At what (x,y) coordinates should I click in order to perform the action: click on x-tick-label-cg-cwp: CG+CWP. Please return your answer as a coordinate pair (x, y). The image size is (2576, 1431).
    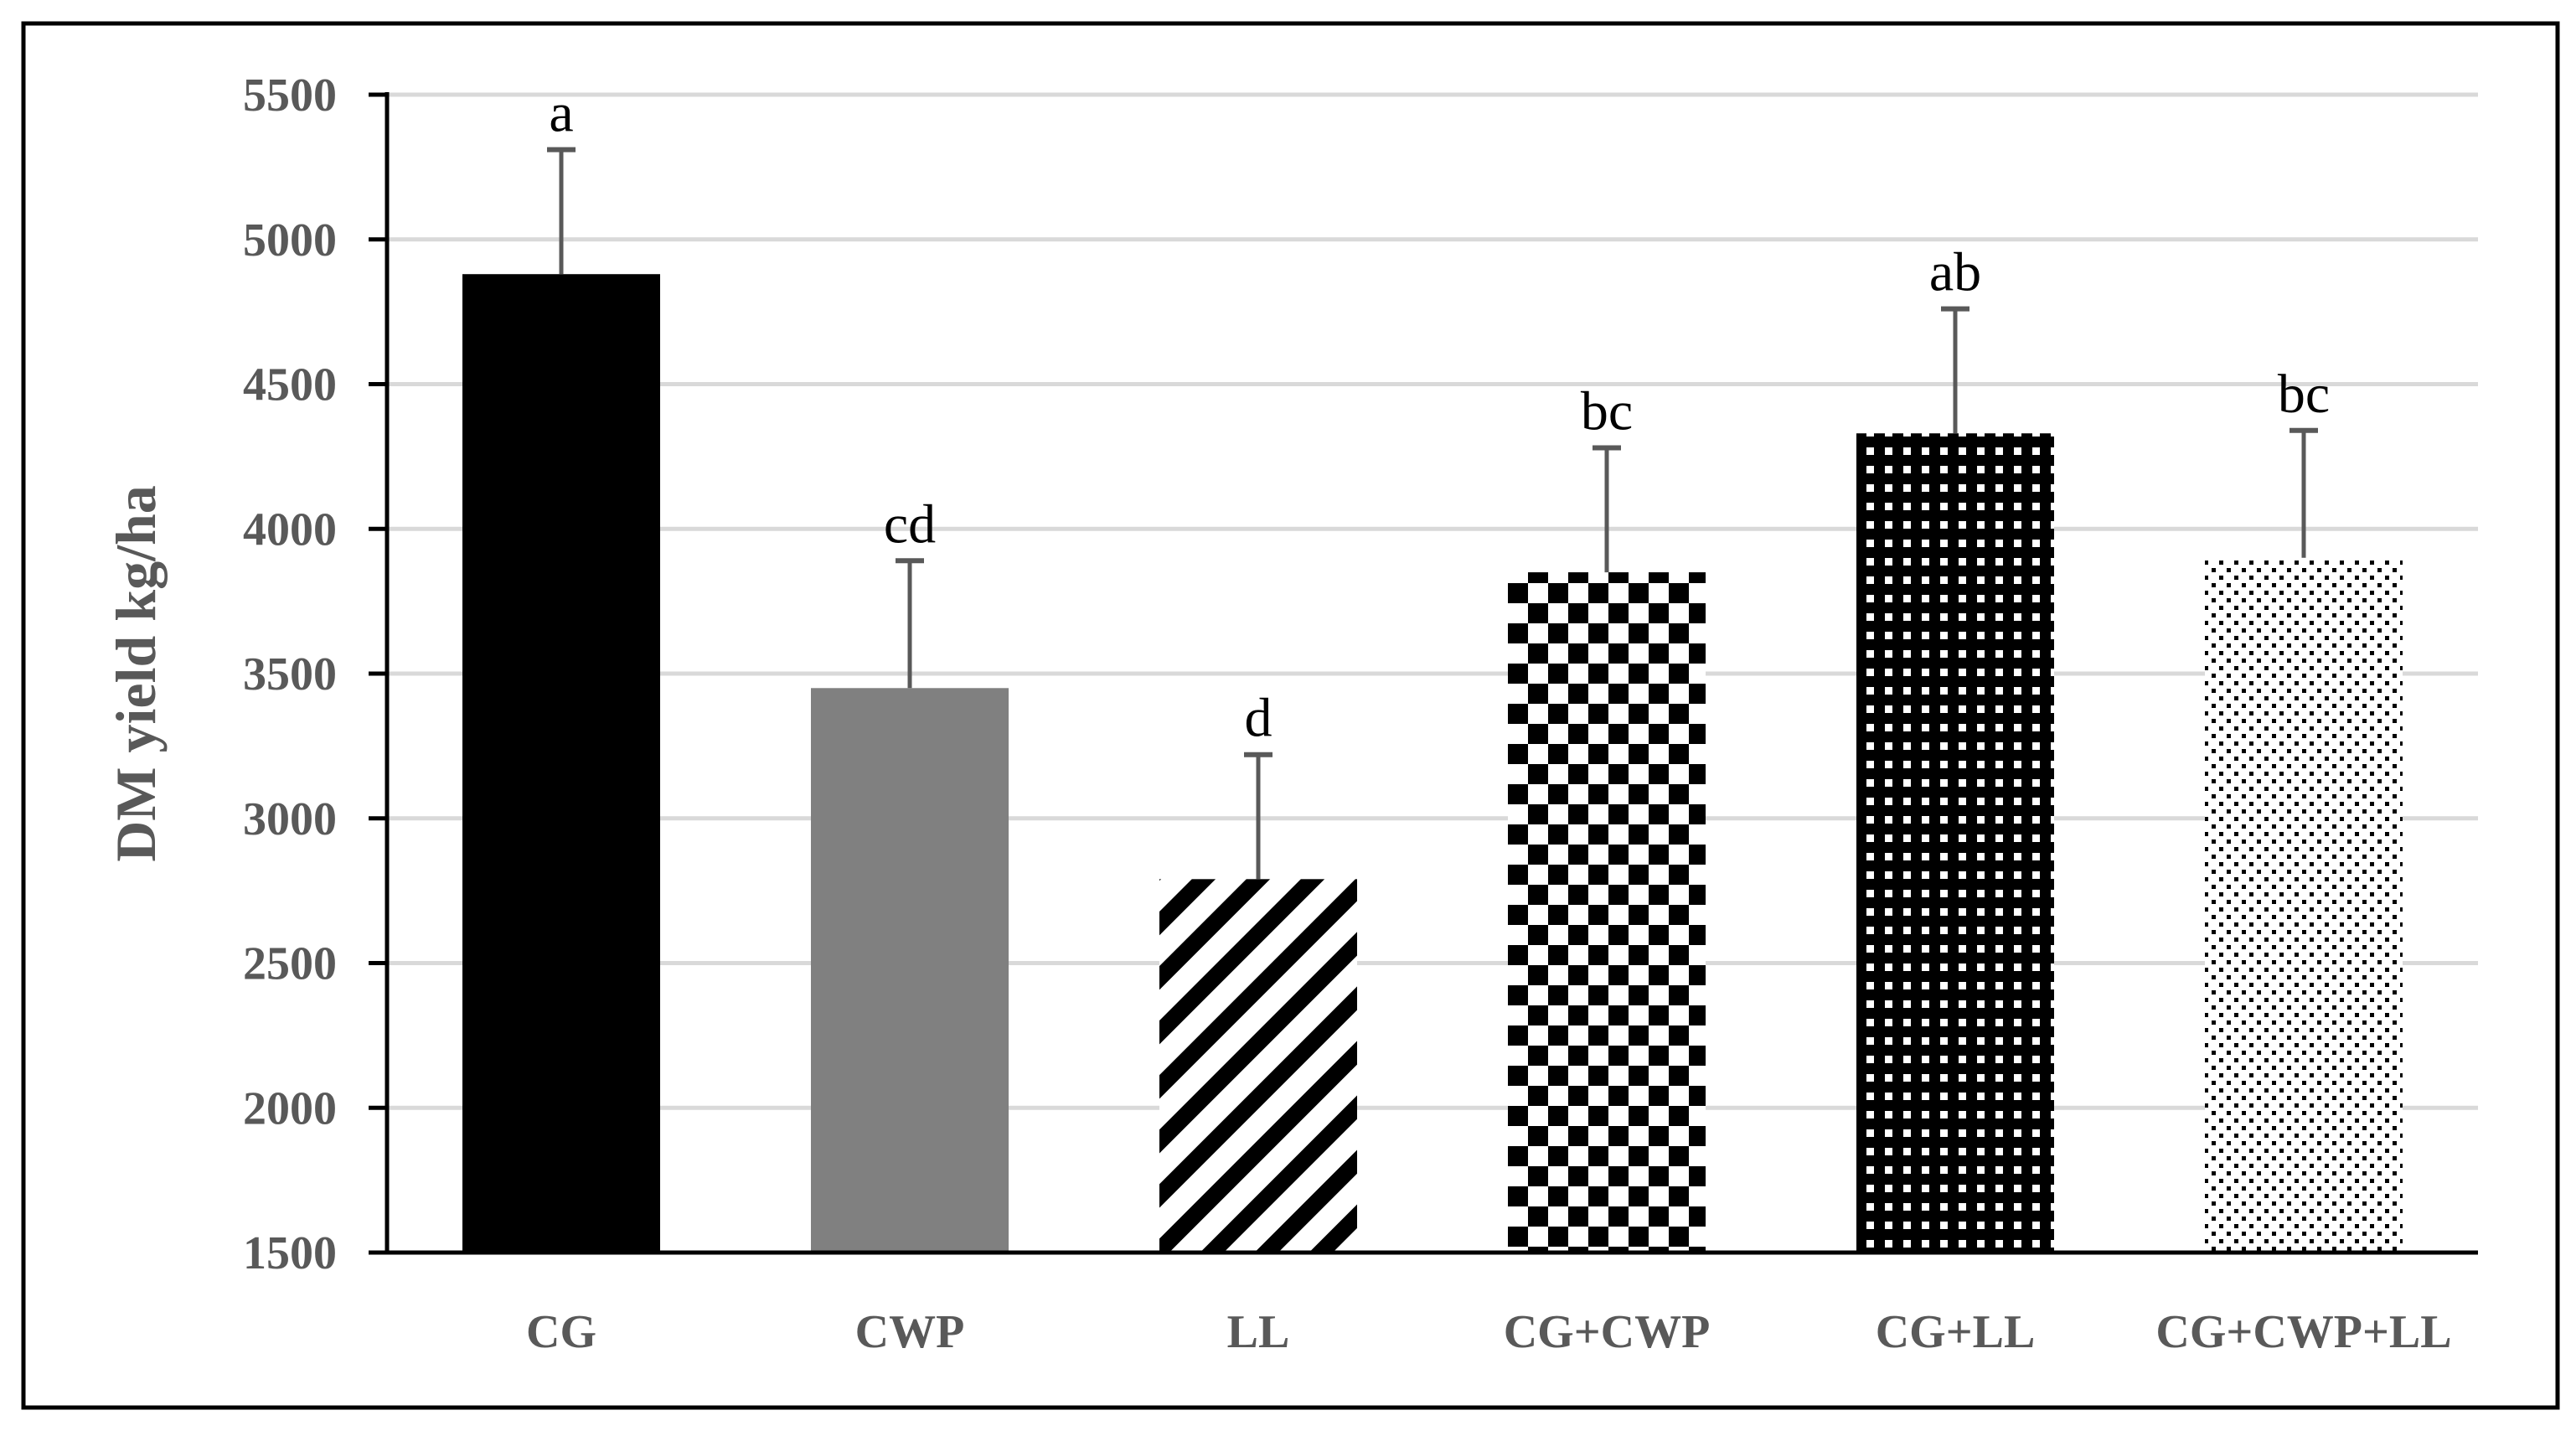
    Looking at the image, I should click on (1607, 1332).